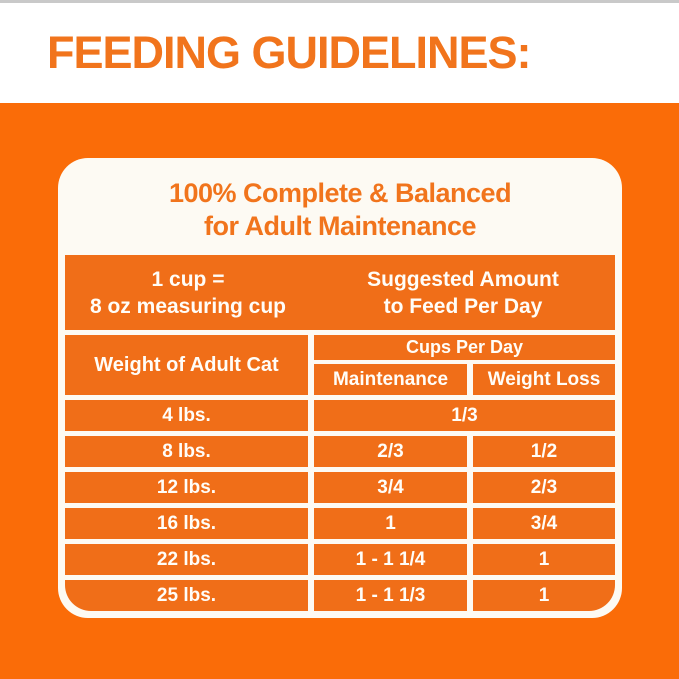  I want to click on maintenance-value-cell: 2/3, so click(390, 451).